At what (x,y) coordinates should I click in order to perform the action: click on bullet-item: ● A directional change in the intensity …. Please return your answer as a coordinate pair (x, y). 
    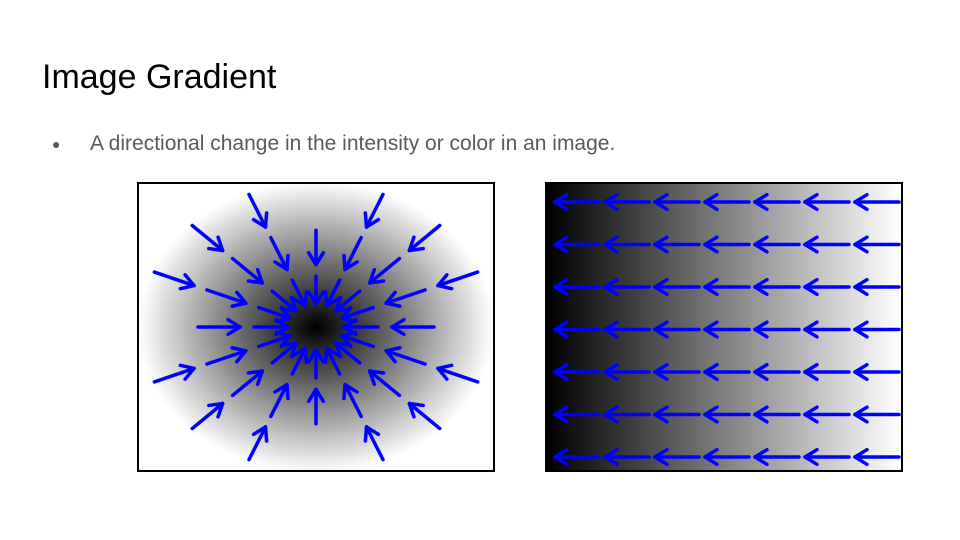
    Looking at the image, I should click on (333, 144).